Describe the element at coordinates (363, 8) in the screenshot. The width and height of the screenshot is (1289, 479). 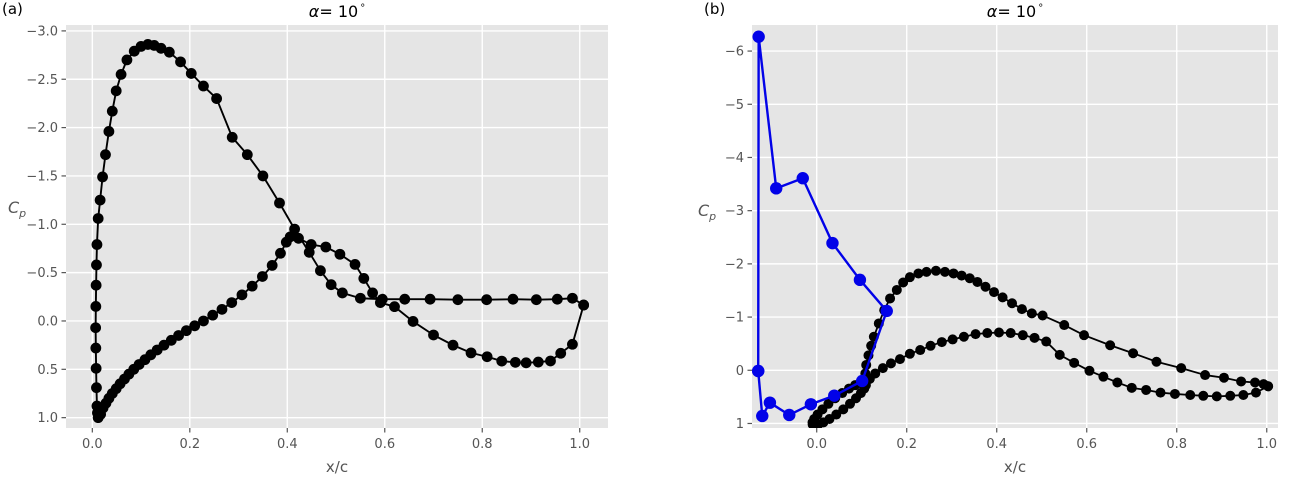
I see `degree-symbol: °` at that location.